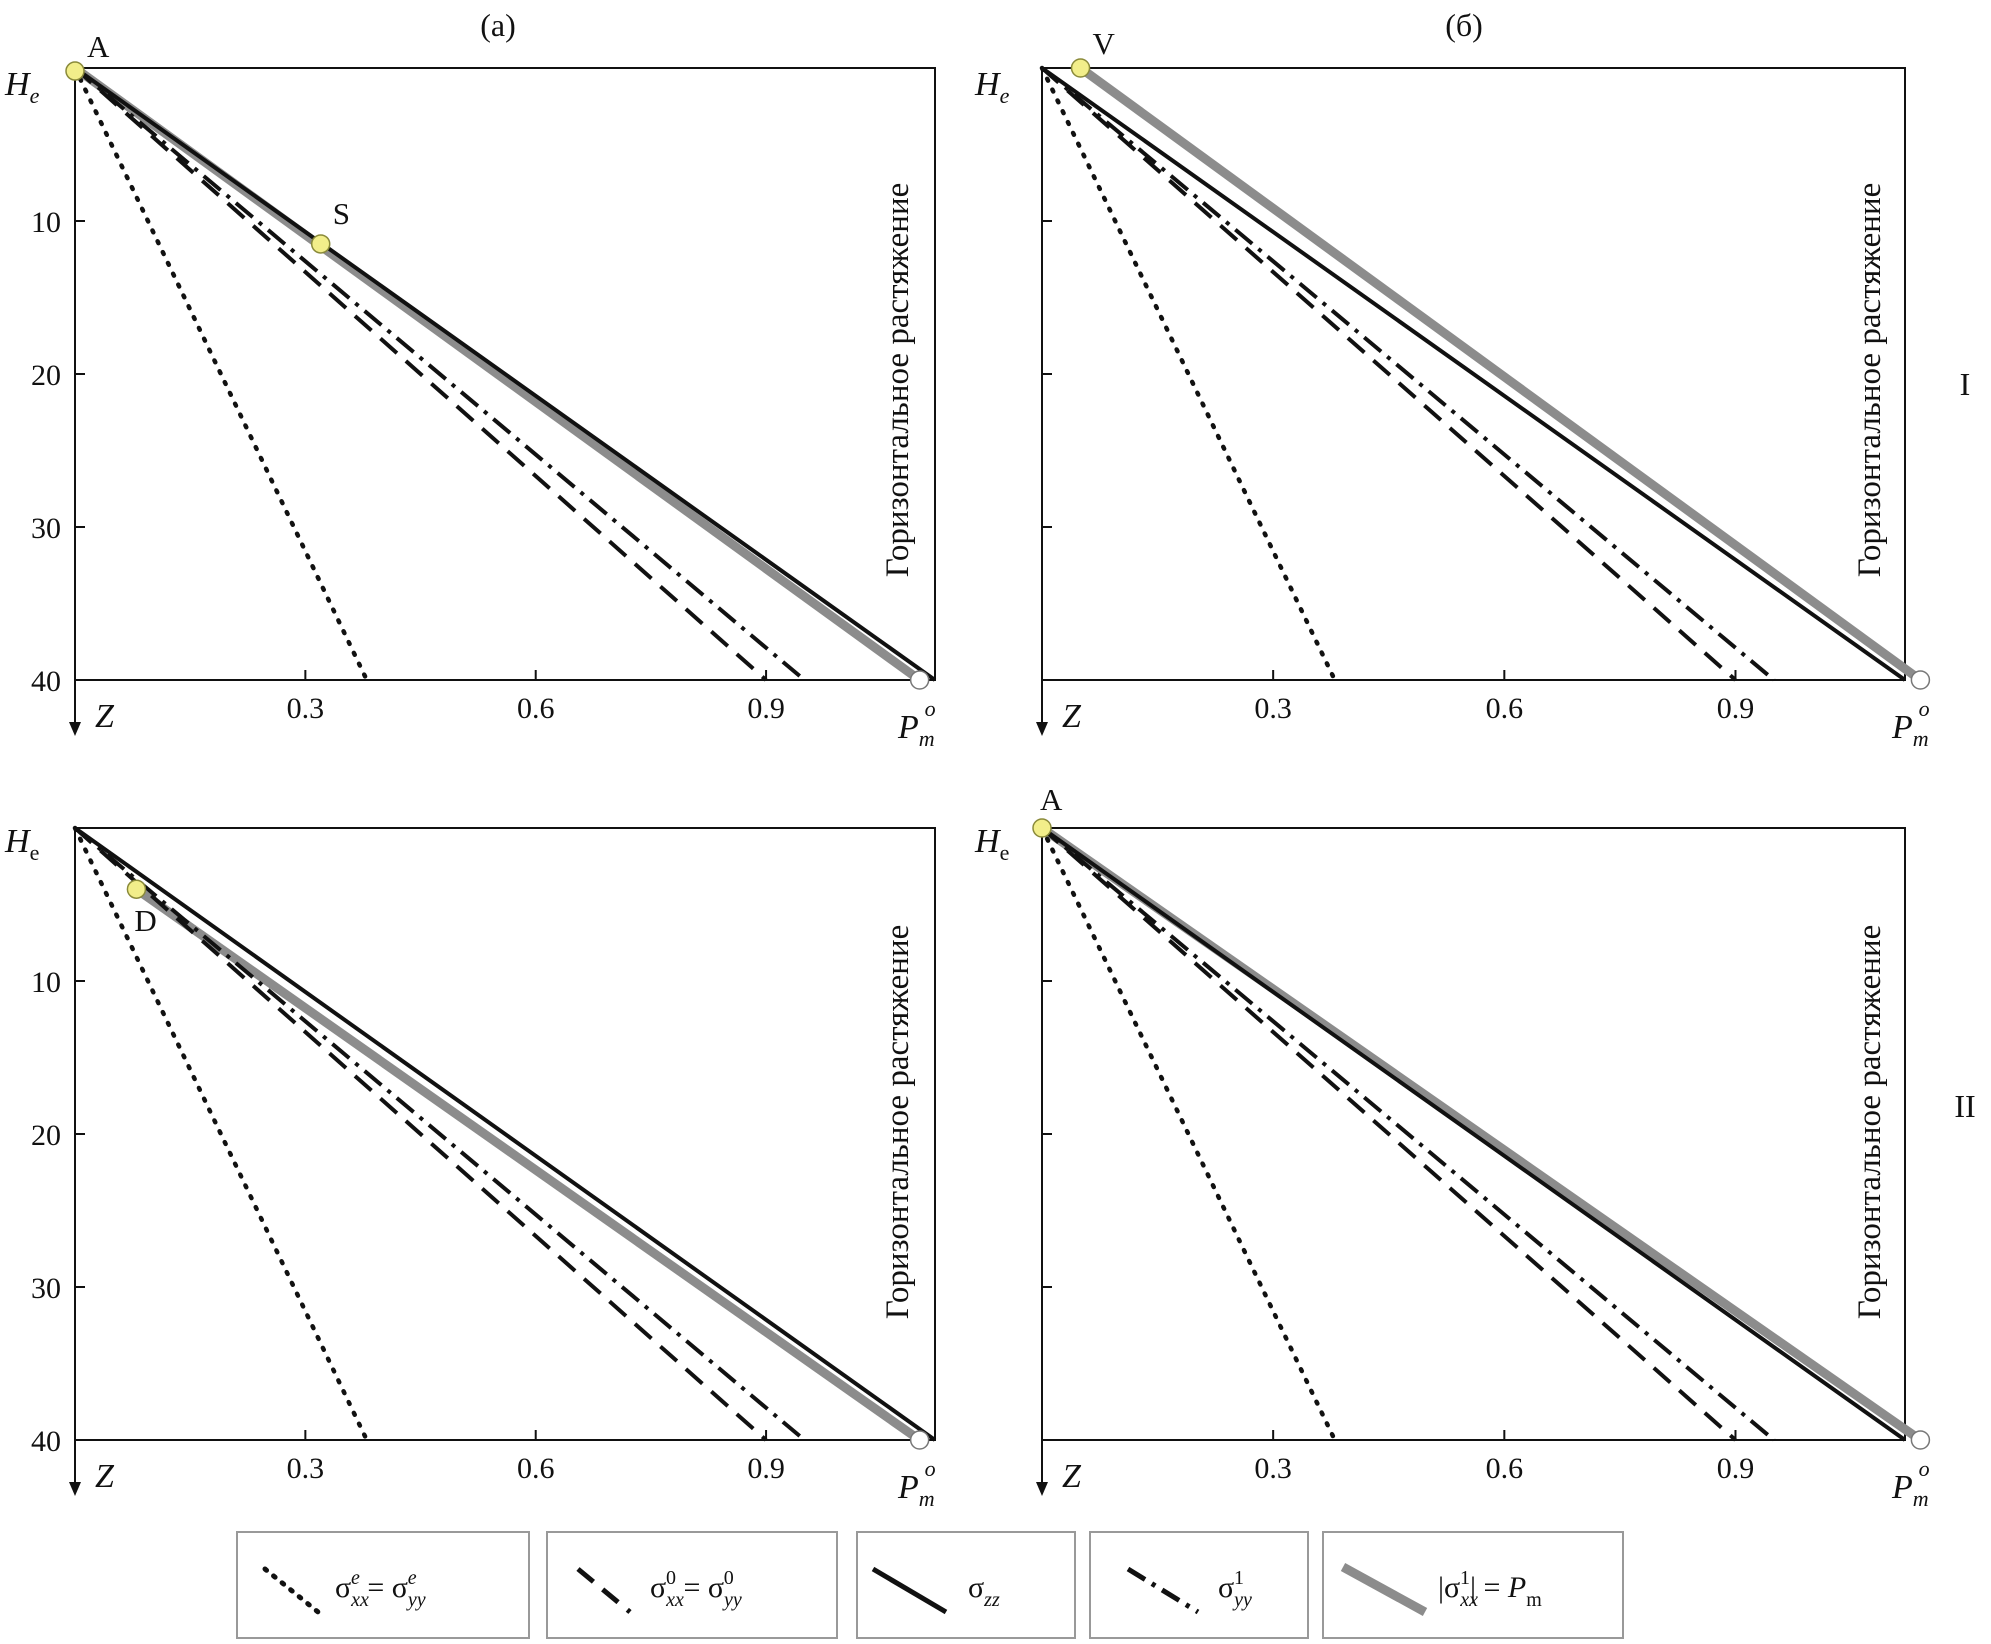 This screenshot has height=1644, width=1991. What do you see at coordinates (380, 1589) in the screenshot?
I see `legend-label-dotted: σxxe = σyye` at bounding box center [380, 1589].